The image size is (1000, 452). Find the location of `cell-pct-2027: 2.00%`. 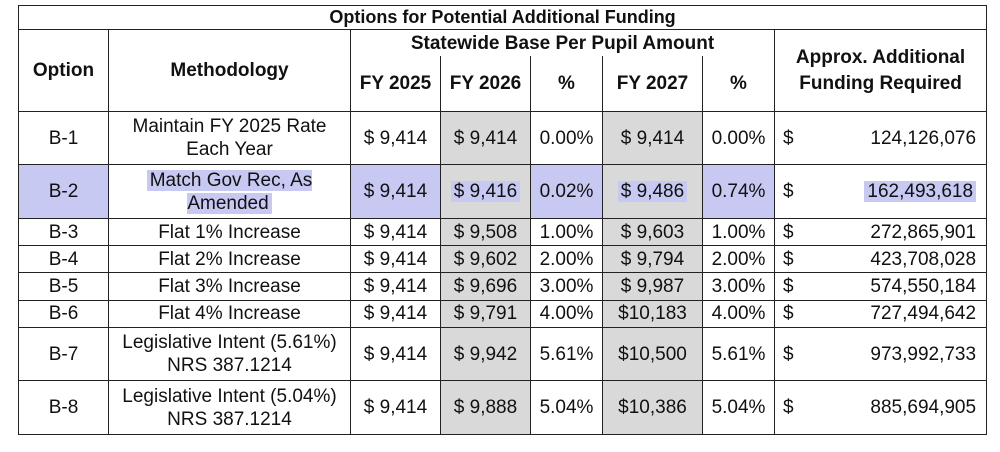

cell-pct-2027: 2.00% is located at coordinates (738, 259).